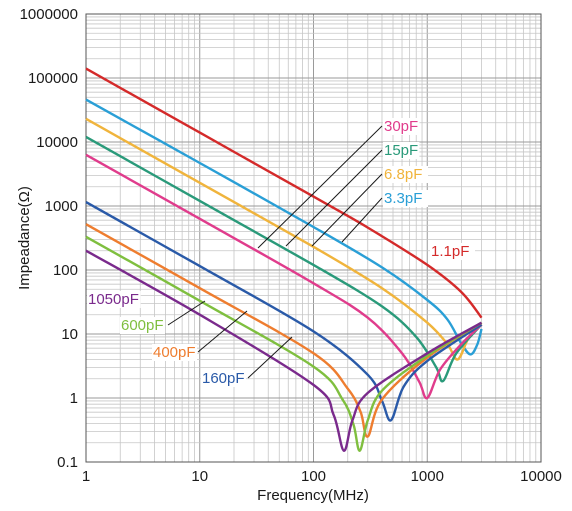 The width and height of the screenshot is (572, 511). Describe the element at coordinates (199, 476) in the screenshot. I see `x-tick-label: 10` at that location.